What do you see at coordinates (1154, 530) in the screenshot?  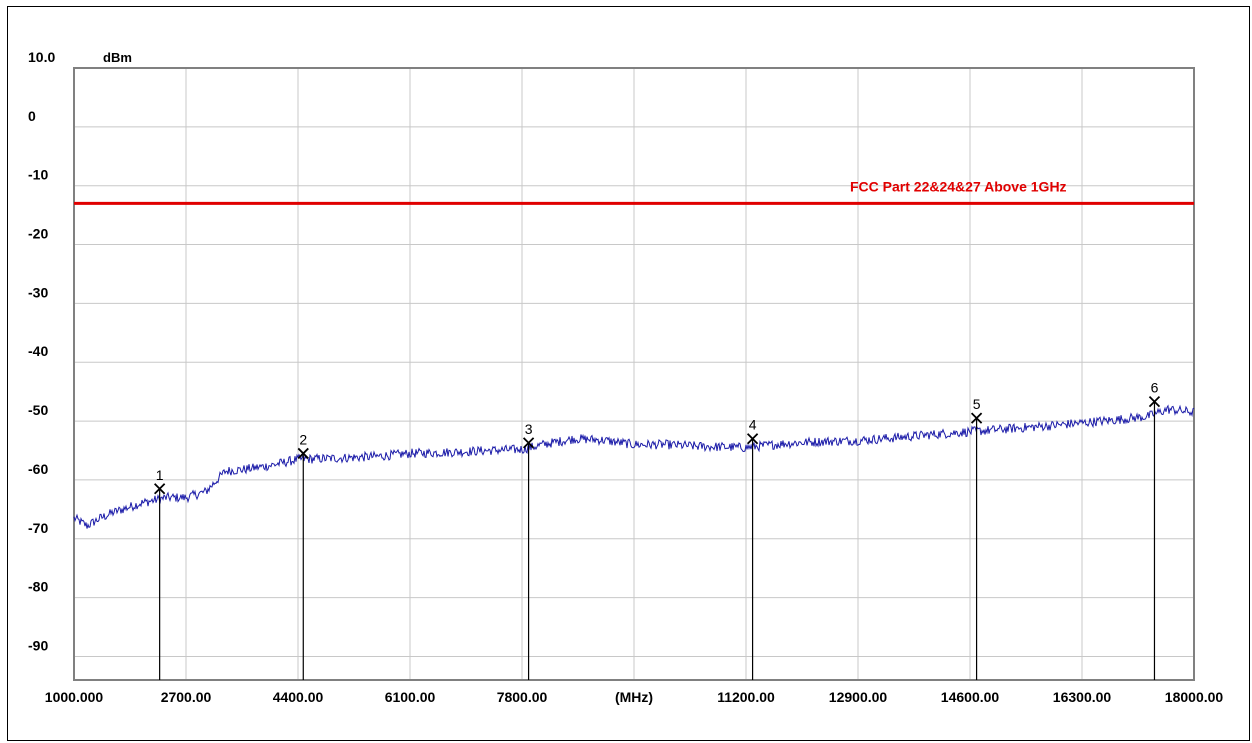 I see `marker-6: 6` at bounding box center [1154, 530].